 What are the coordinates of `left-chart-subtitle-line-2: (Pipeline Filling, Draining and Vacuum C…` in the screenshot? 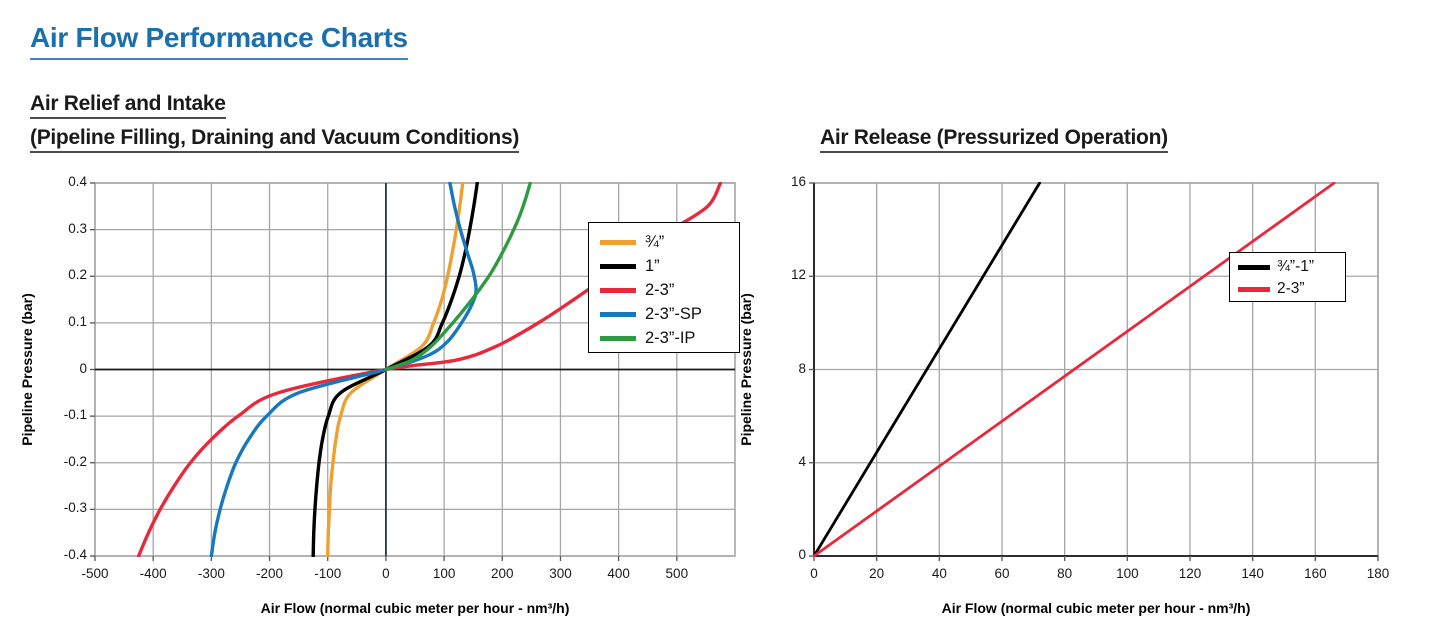 It's located at (274, 139).